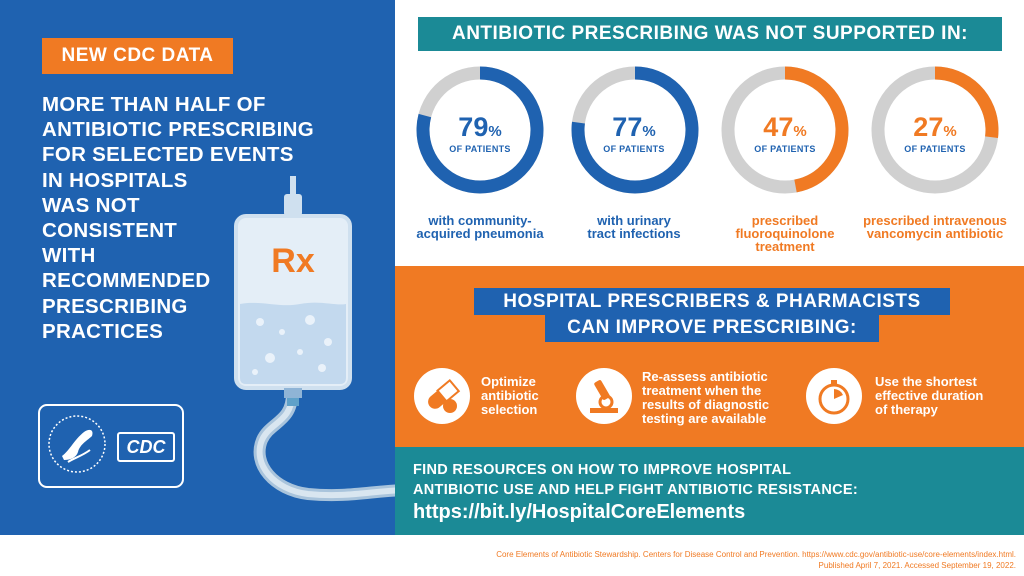 The image size is (1024, 576). What do you see at coordinates (154, 104) in the screenshot?
I see `headline-line: MORE THAN HALF OF` at bounding box center [154, 104].